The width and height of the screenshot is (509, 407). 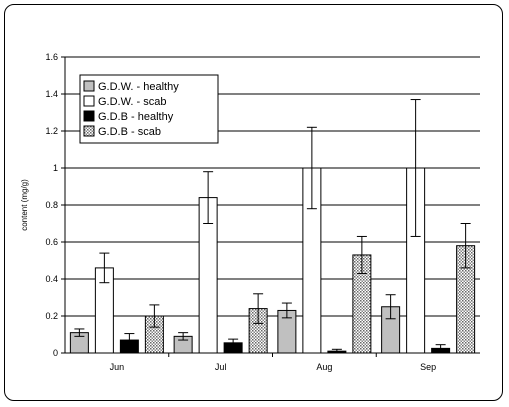 I want to click on x-tick-label: Jul, so click(x=221, y=367).